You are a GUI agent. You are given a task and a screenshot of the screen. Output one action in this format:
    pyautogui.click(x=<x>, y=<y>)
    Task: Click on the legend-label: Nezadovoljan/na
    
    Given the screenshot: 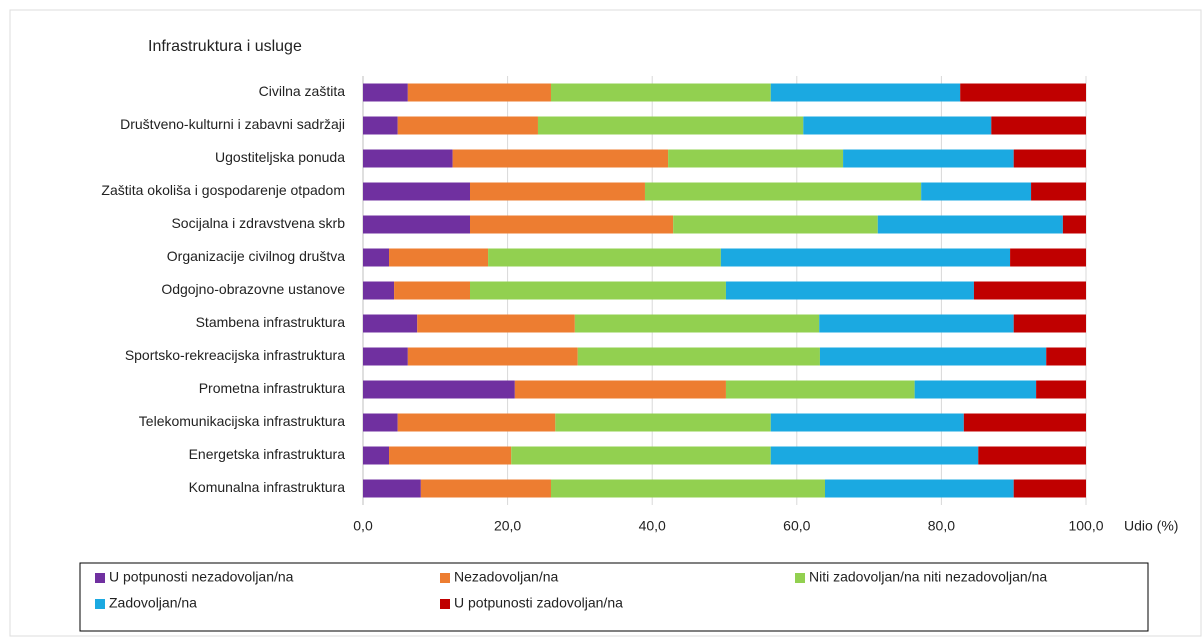 What is the action you would take?
    pyautogui.click(x=506, y=577)
    